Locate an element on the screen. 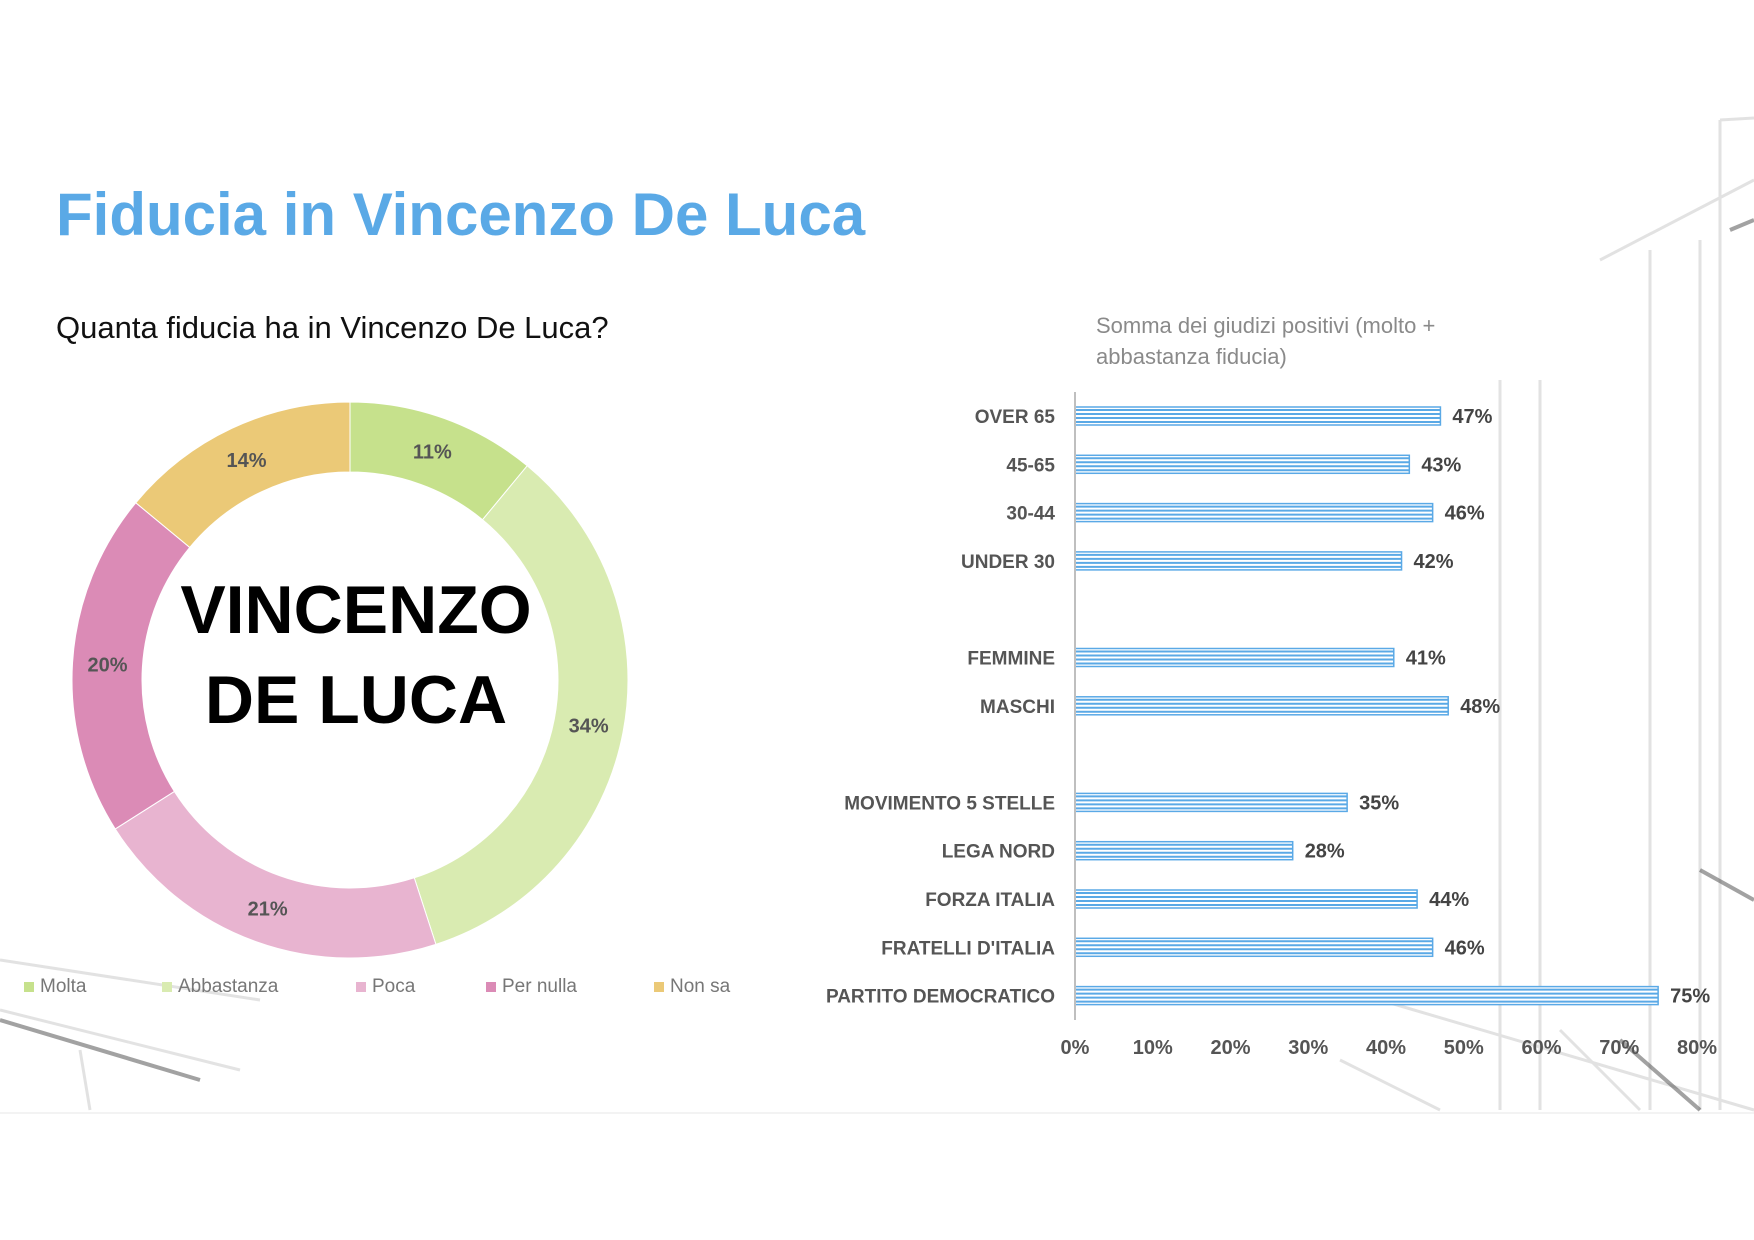 The width and height of the screenshot is (1754, 1240). x-tick-label: 50% is located at coordinates (1464, 1048).